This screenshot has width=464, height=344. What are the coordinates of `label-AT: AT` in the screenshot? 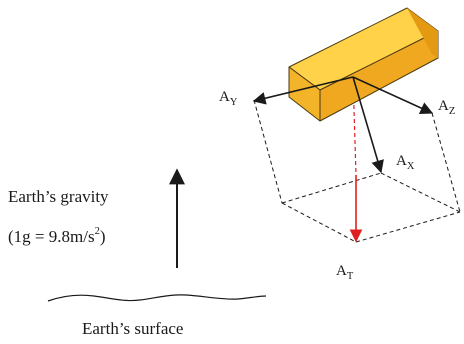 It's located at (345, 272).